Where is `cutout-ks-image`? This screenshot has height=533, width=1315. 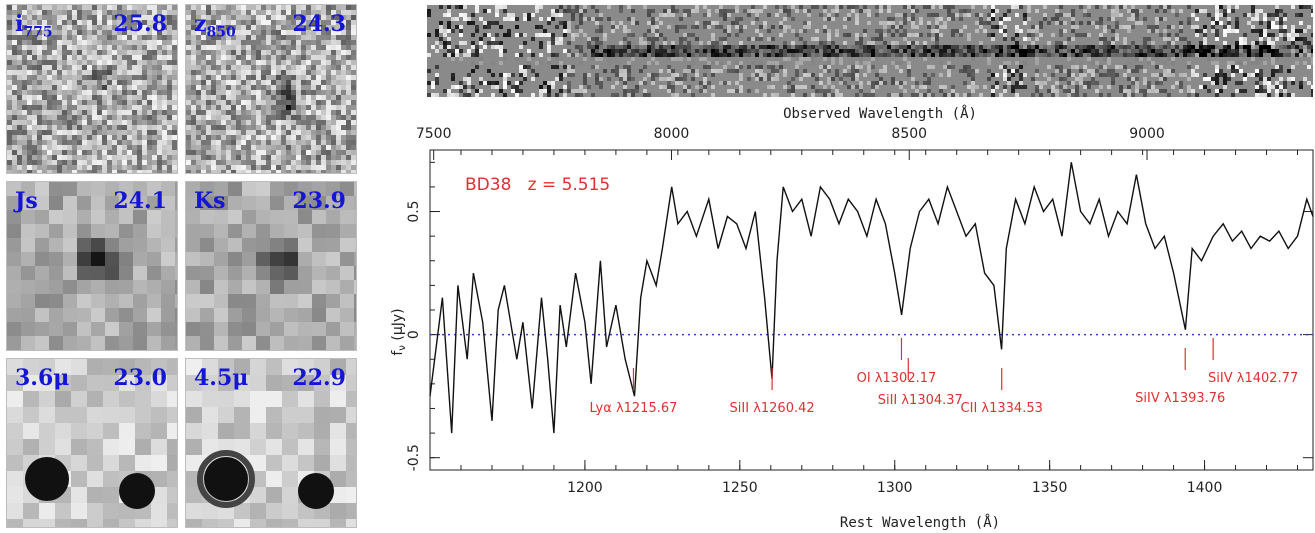 cutout-ks-image is located at coordinates (271, 266).